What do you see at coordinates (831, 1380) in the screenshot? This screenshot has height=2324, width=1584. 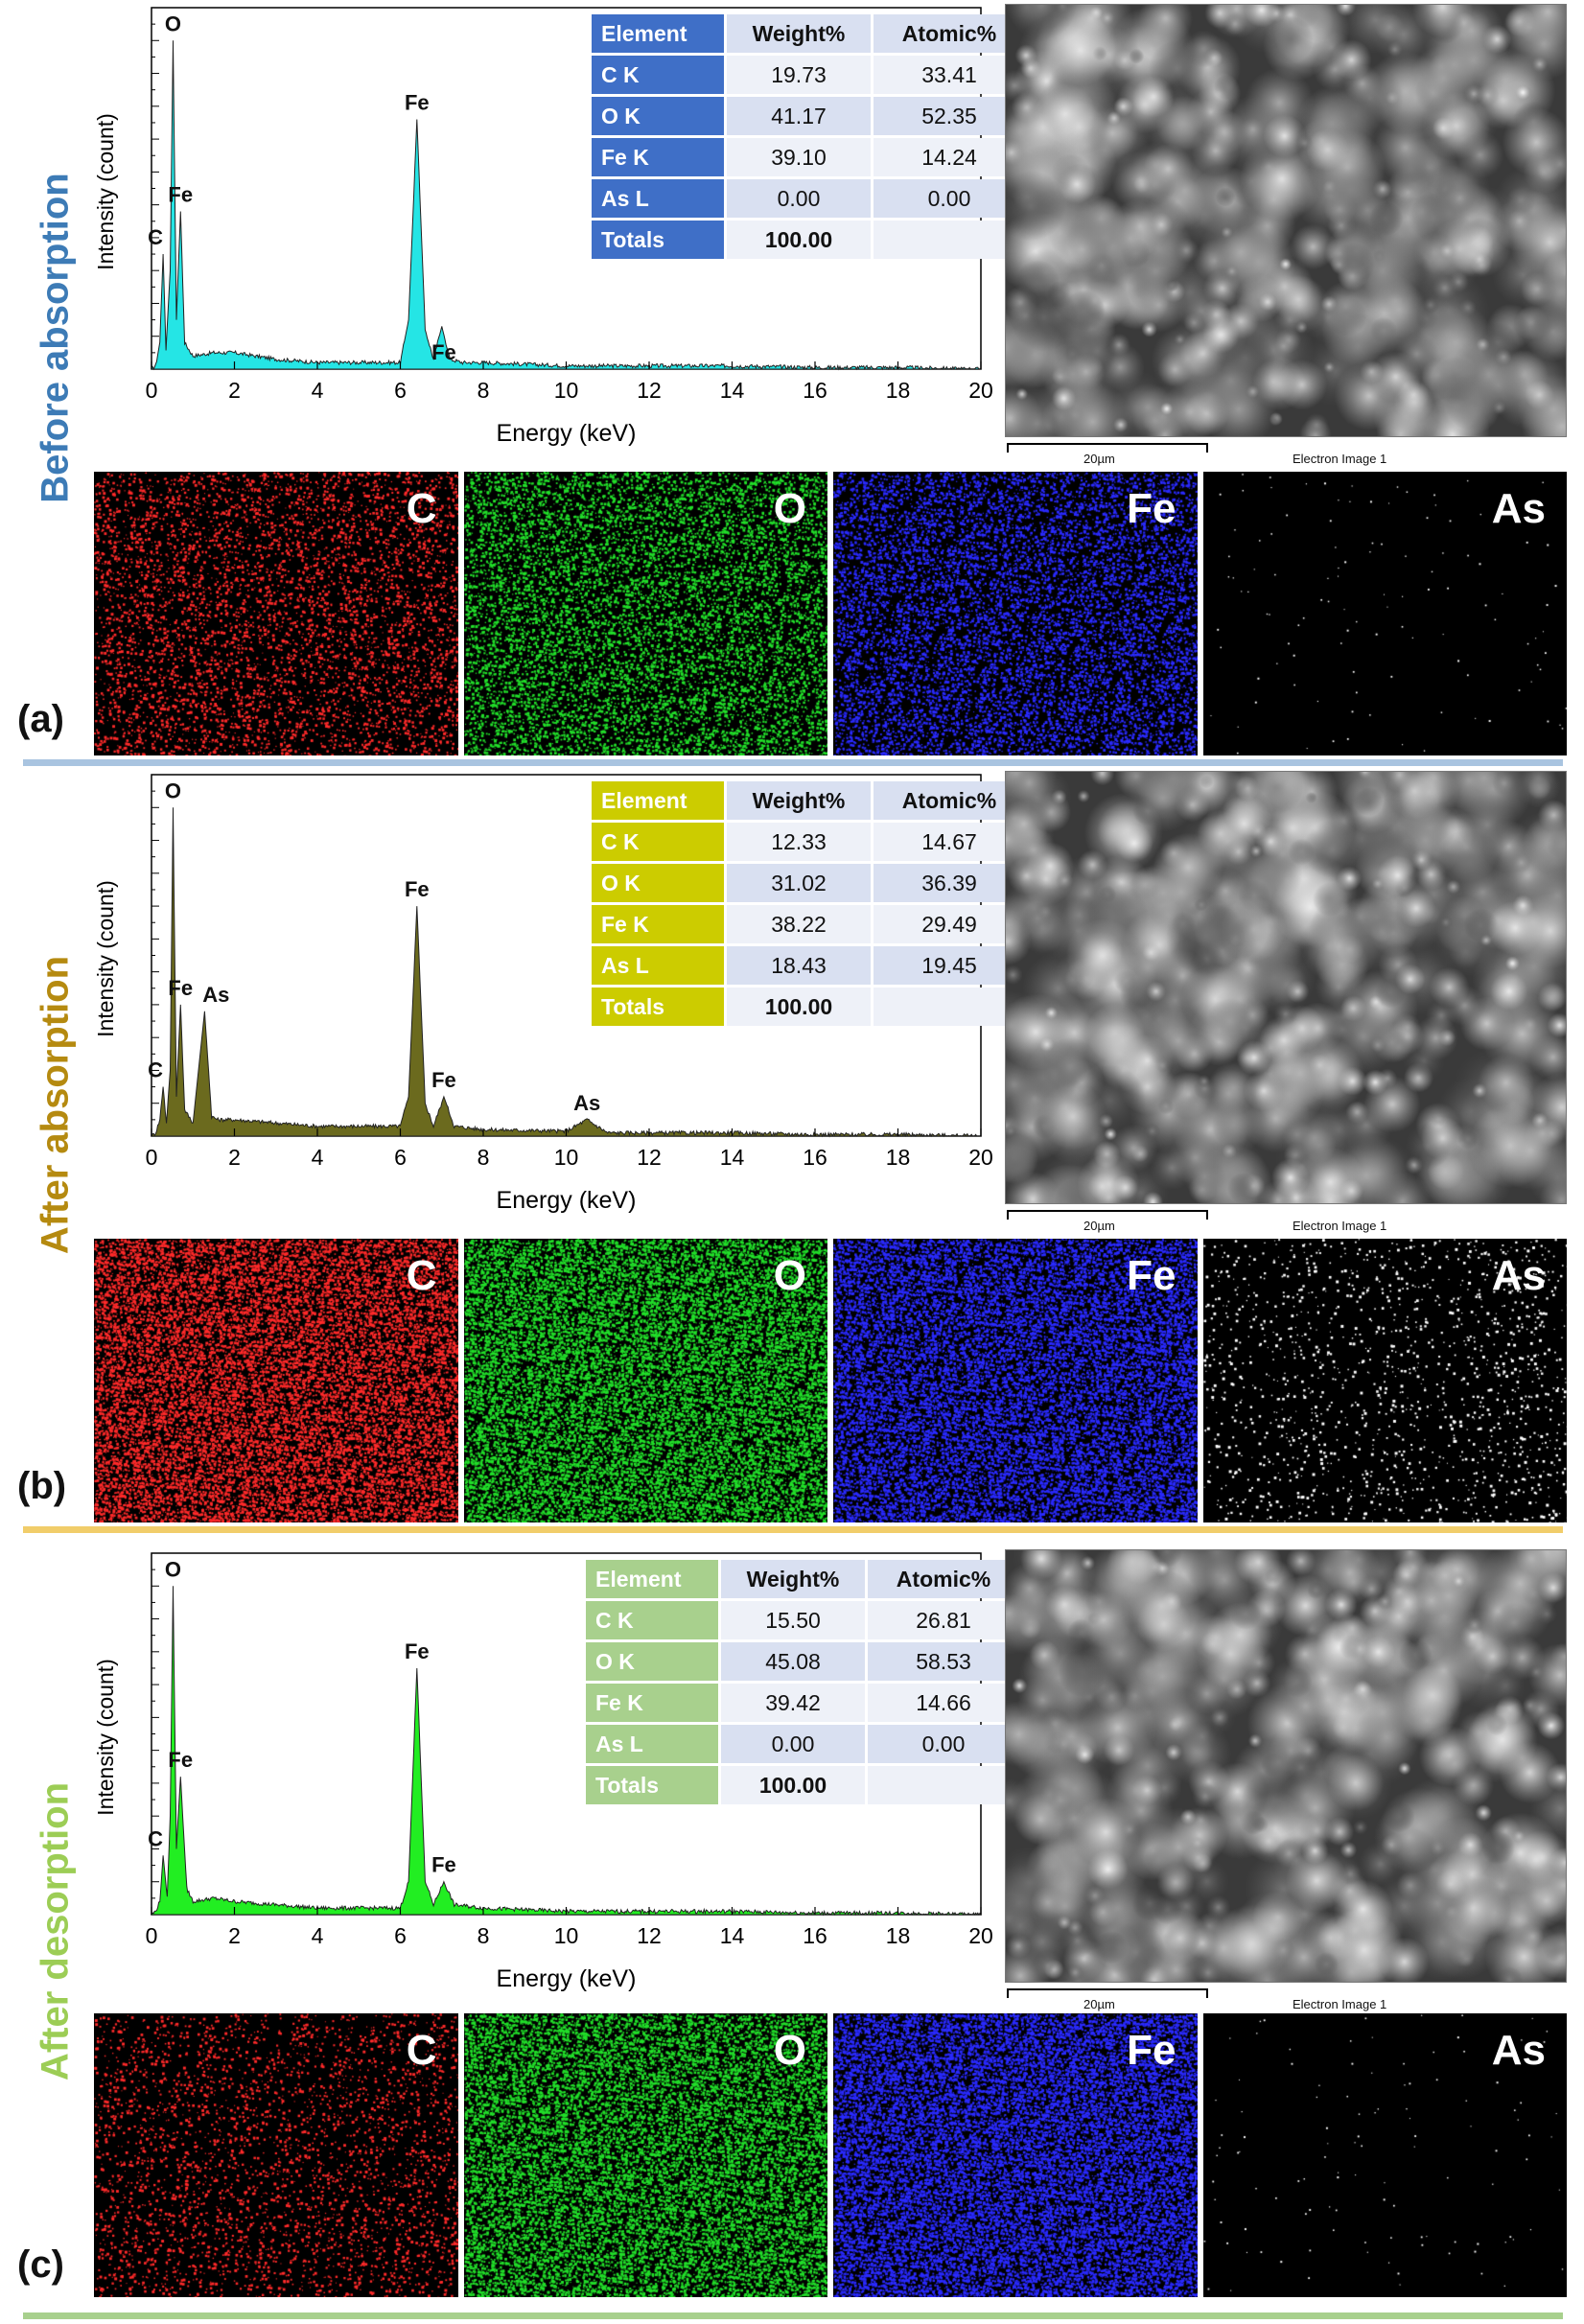 I see `elemental-maps: C O Fe As` at bounding box center [831, 1380].